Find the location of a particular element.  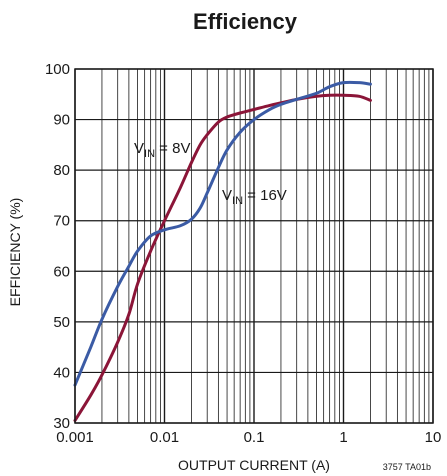

y-tick-label: 70 is located at coordinates (61, 221).